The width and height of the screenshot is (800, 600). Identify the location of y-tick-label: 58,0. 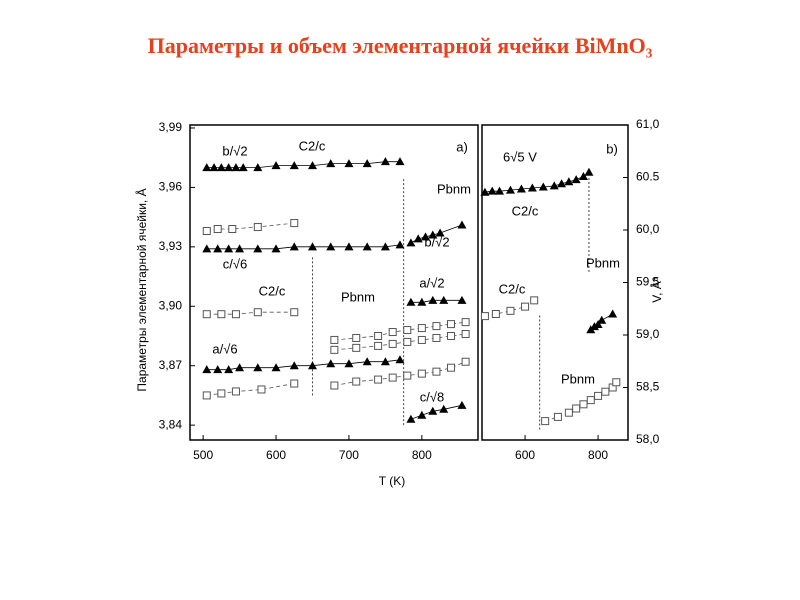
(648, 439).